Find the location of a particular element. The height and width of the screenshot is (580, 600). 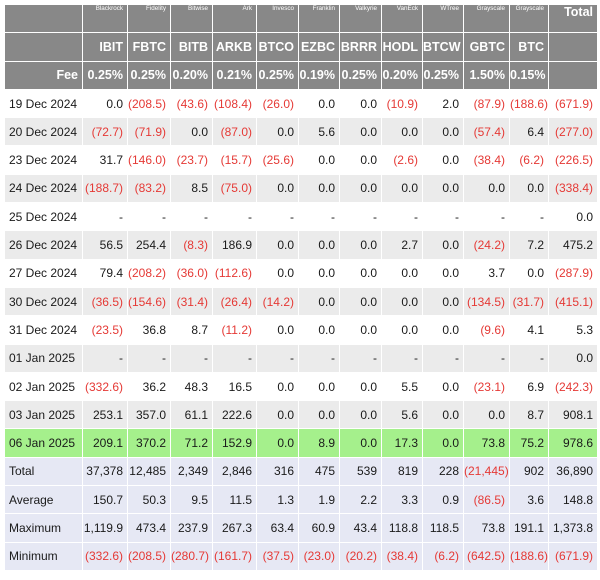

flow-cell: (10.9) is located at coordinates (402, 103).